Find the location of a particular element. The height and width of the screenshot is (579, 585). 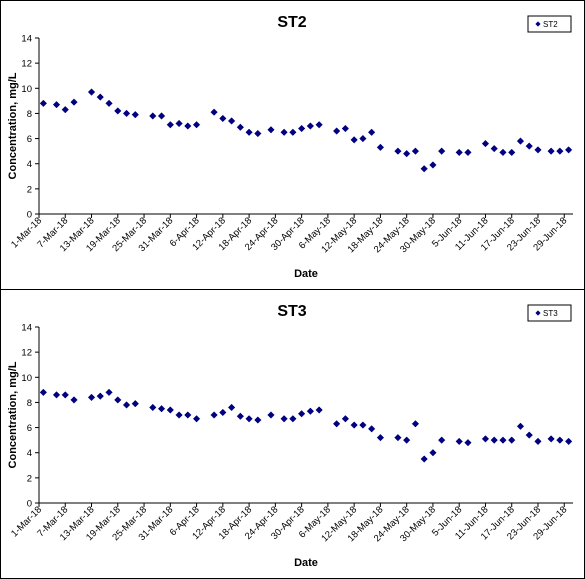

legend: ST3 is located at coordinates (549, 313).